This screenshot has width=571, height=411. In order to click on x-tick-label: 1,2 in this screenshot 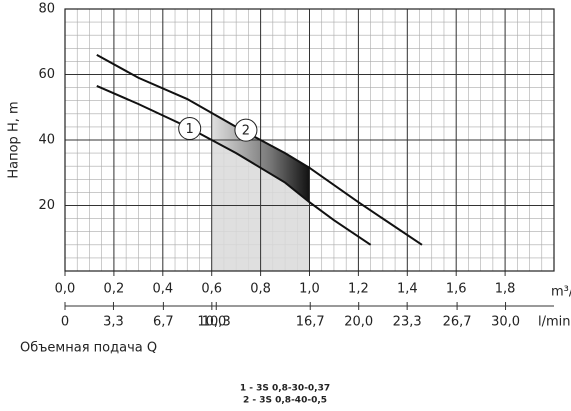, I will do `click(358, 289)`.